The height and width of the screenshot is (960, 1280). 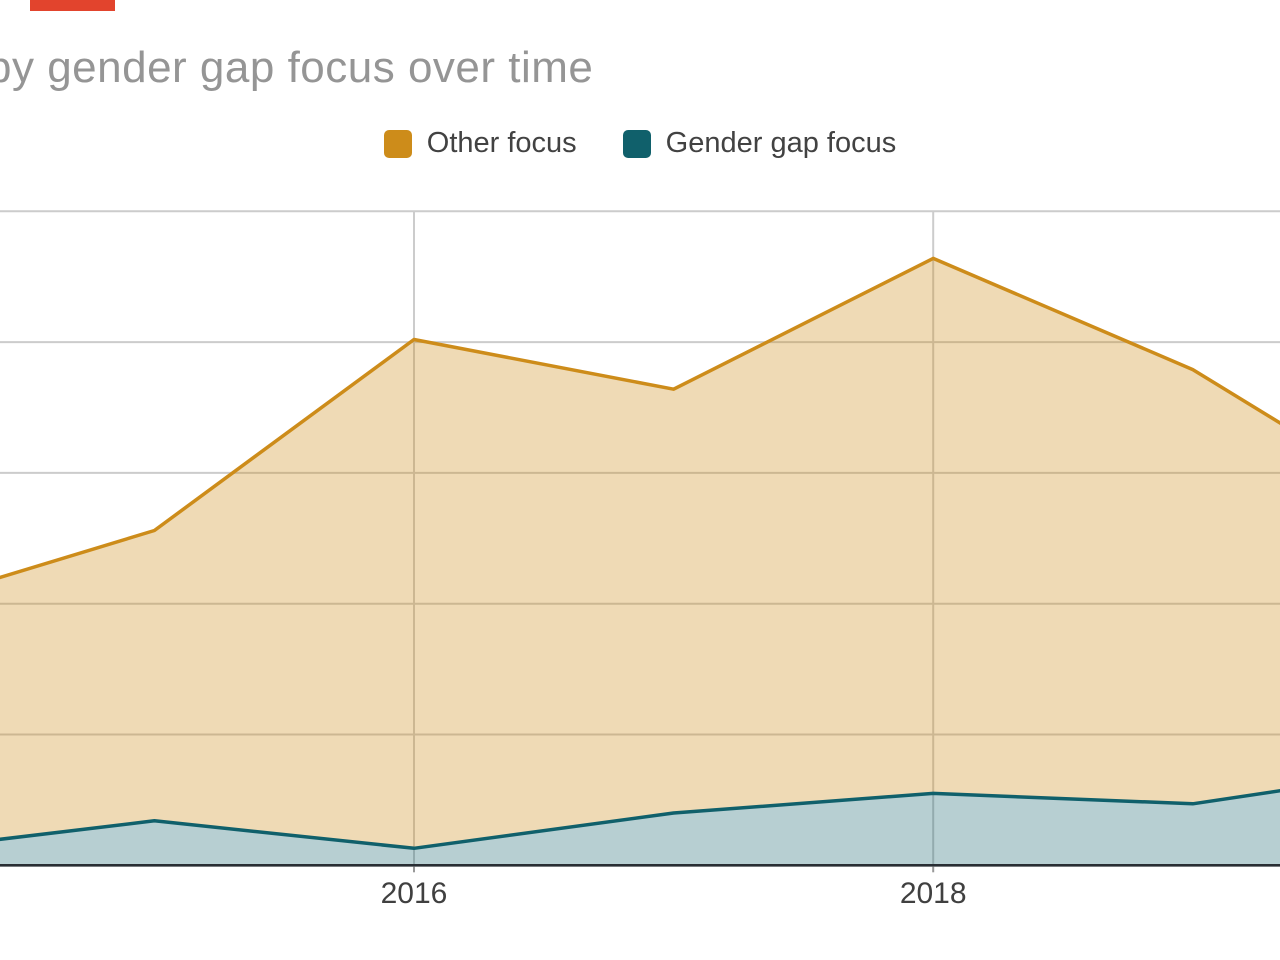 I want to click on legend-item-other-focus: Other focus, so click(x=480, y=143).